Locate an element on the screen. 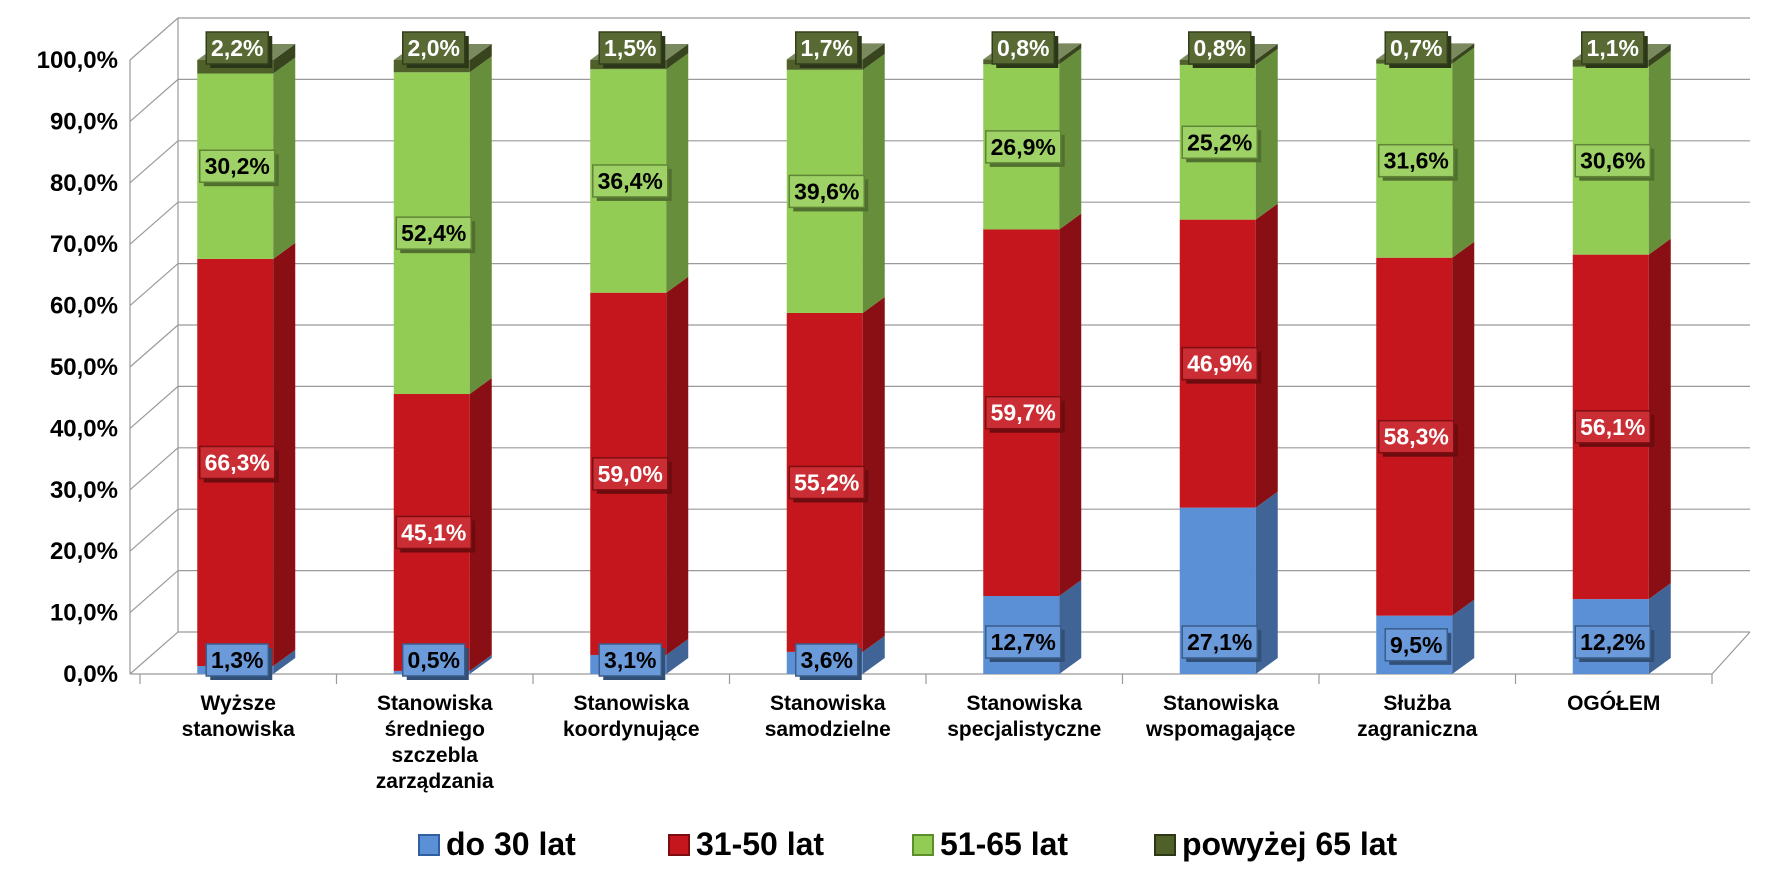  data-label: 52,4% is located at coordinates (433, 233).